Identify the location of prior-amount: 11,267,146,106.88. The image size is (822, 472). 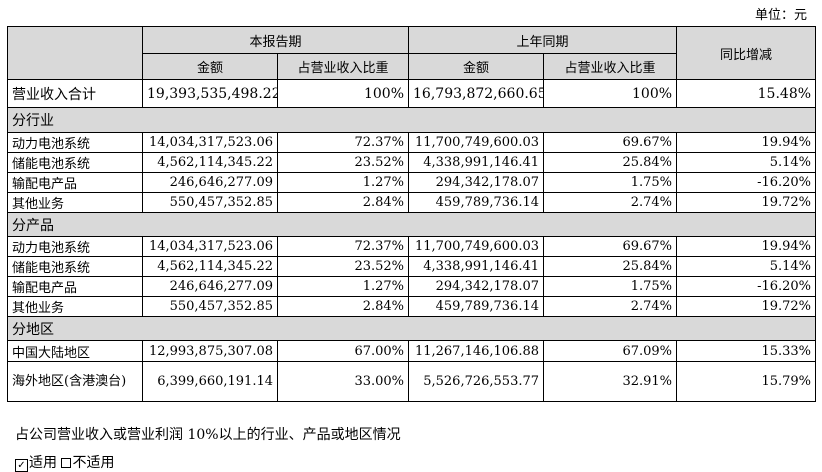
(476, 351).